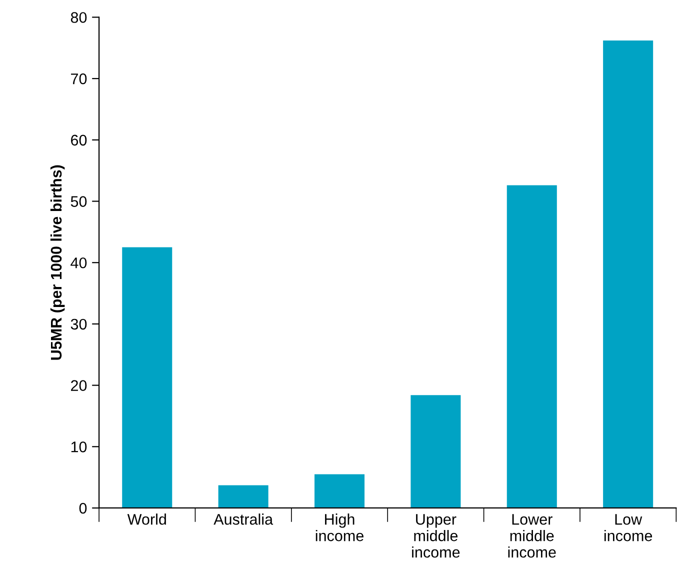  I want to click on x-tick-label: World, so click(146, 519).